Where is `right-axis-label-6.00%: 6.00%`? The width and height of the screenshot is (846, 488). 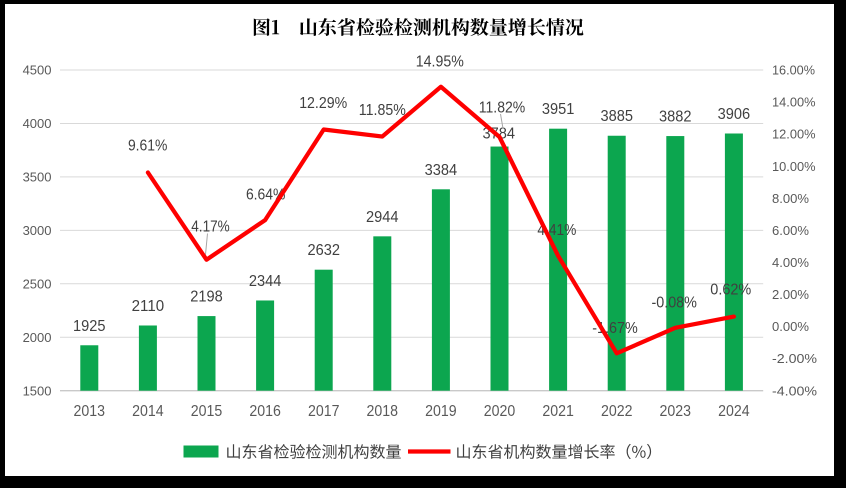
right-axis-label-6.00%: 6.00% is located at coordinates (790, 230).